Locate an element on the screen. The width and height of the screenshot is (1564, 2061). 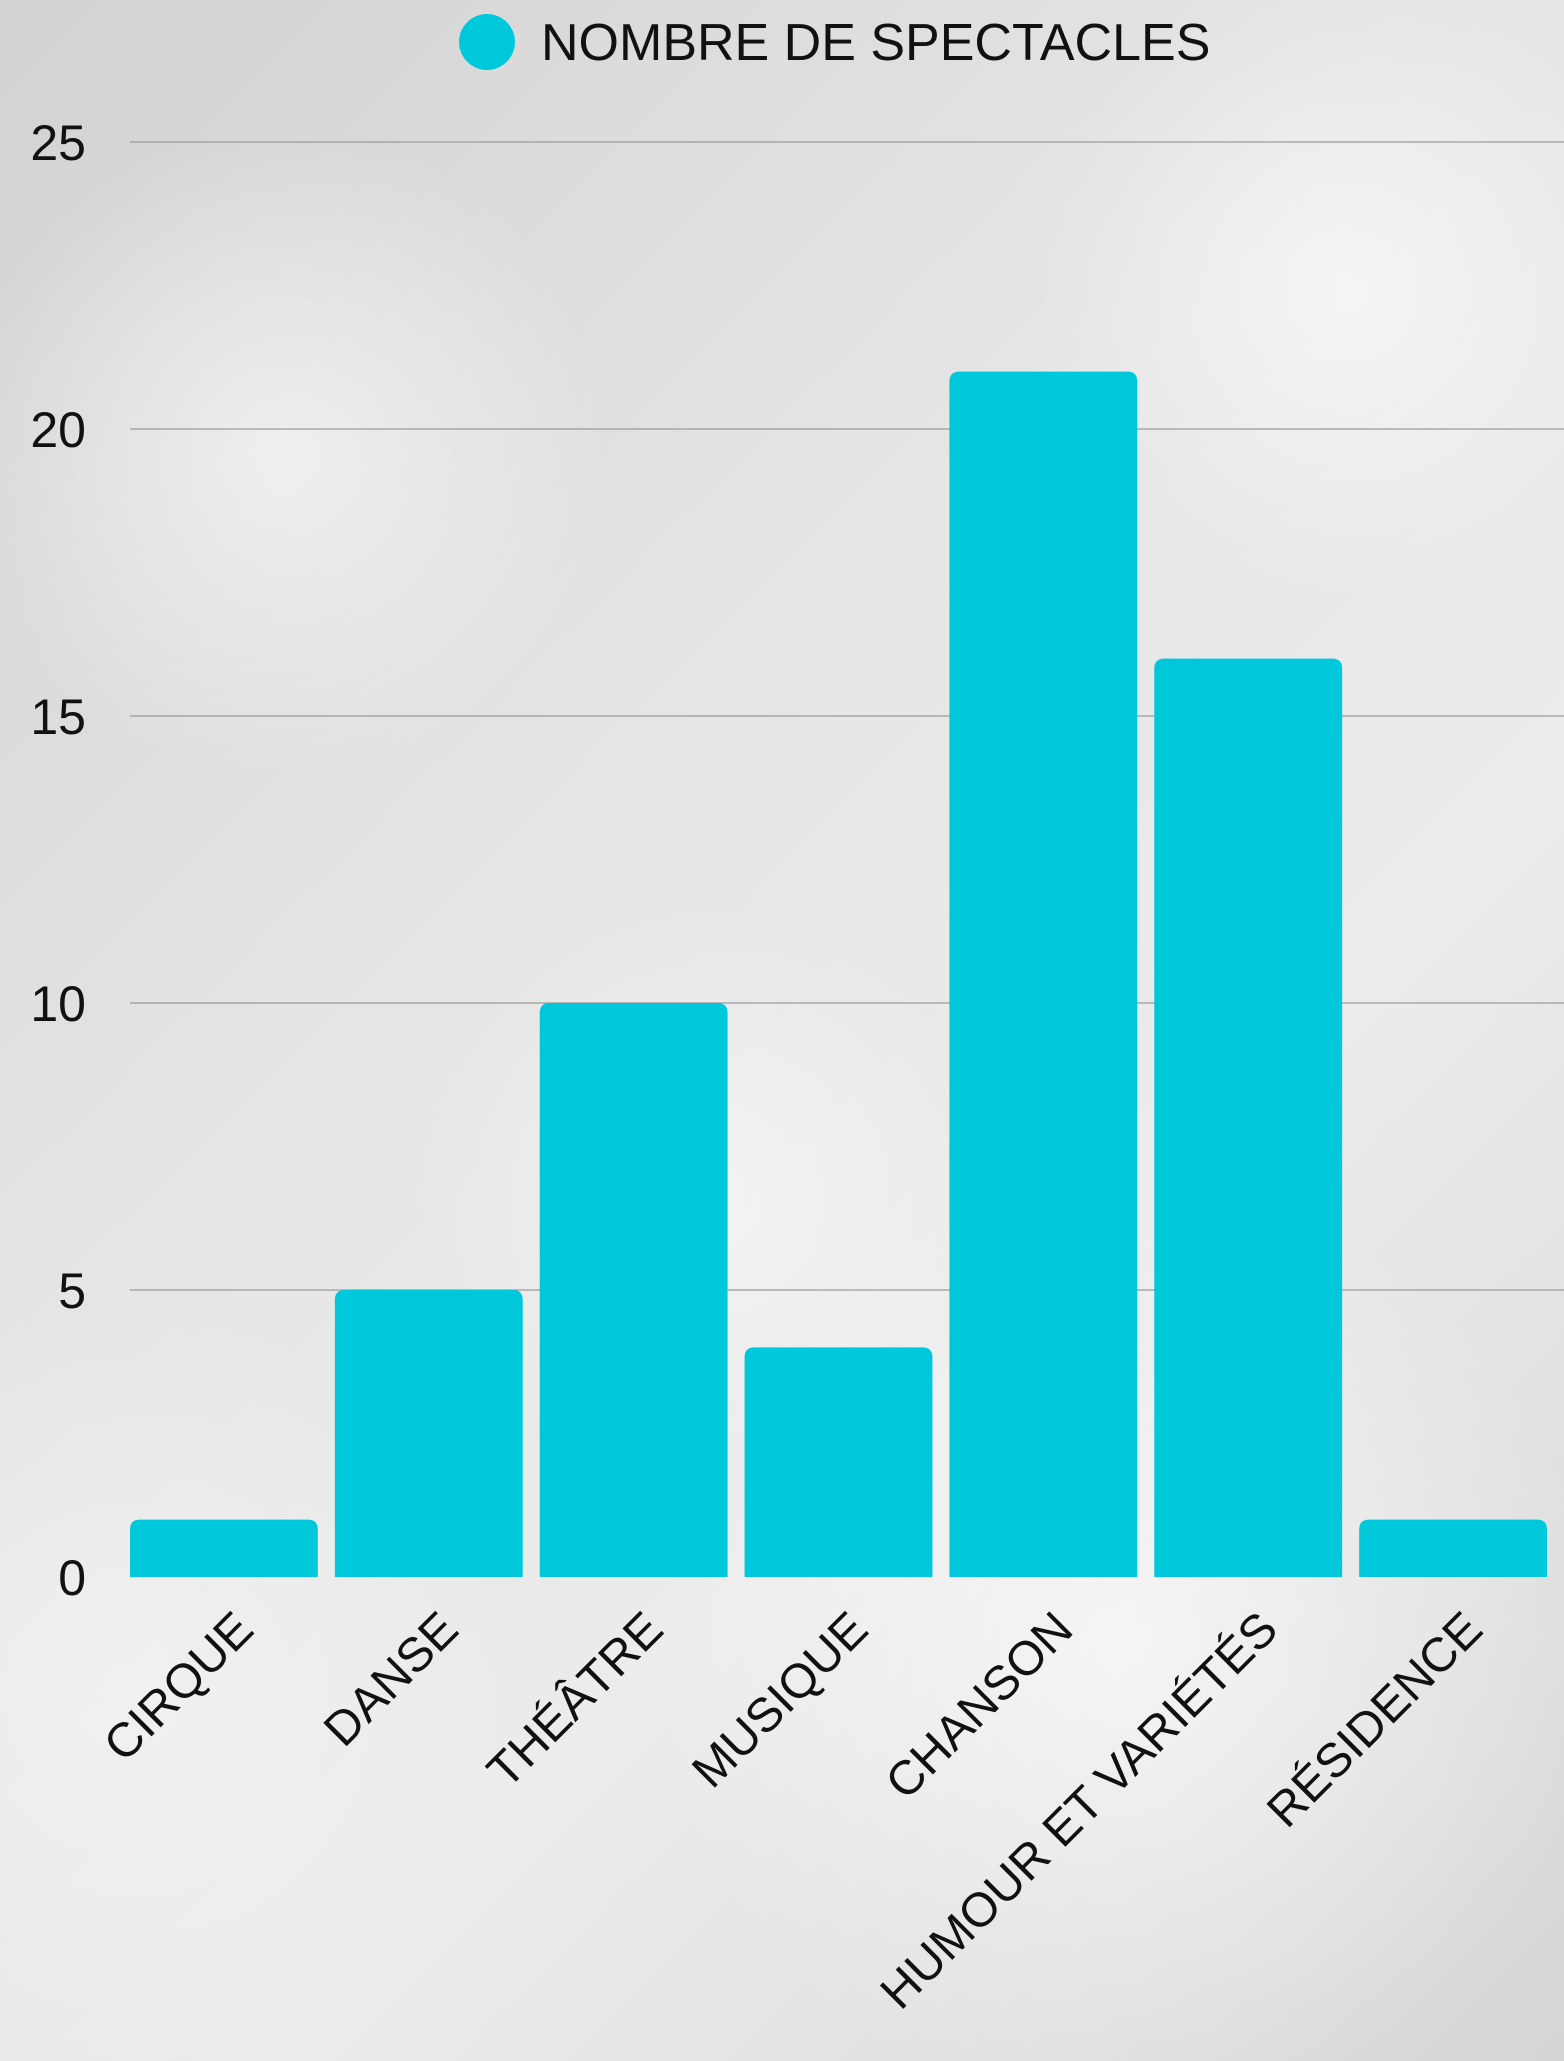
bar-danse is located at coordinates (428, 1433).